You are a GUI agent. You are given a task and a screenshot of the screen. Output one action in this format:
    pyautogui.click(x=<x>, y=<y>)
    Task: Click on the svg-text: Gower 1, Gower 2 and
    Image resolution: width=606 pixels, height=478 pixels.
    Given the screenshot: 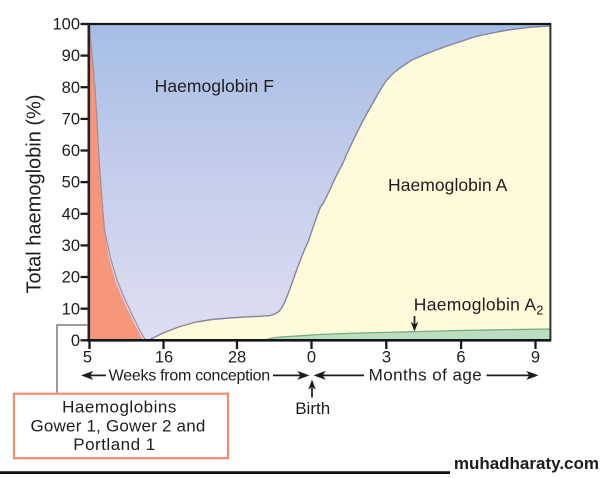 What is the action you would take?
    pyautogui.click(x=117, y=426)
    